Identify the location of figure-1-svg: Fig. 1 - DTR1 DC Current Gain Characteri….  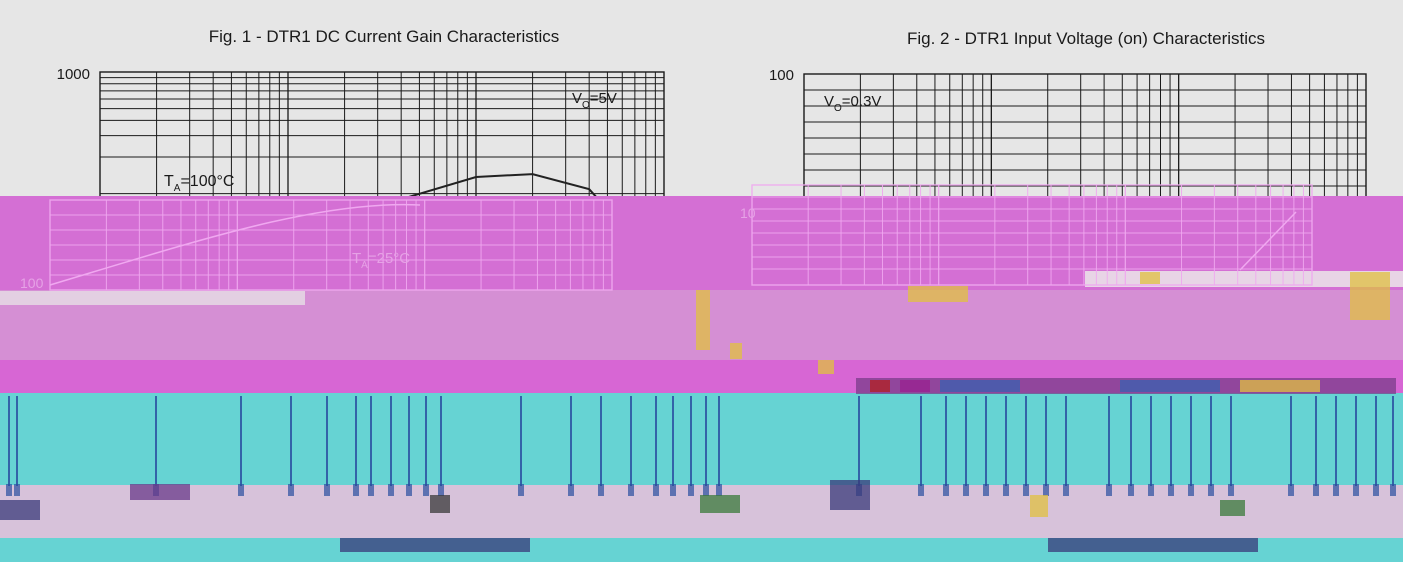
(361, 113).